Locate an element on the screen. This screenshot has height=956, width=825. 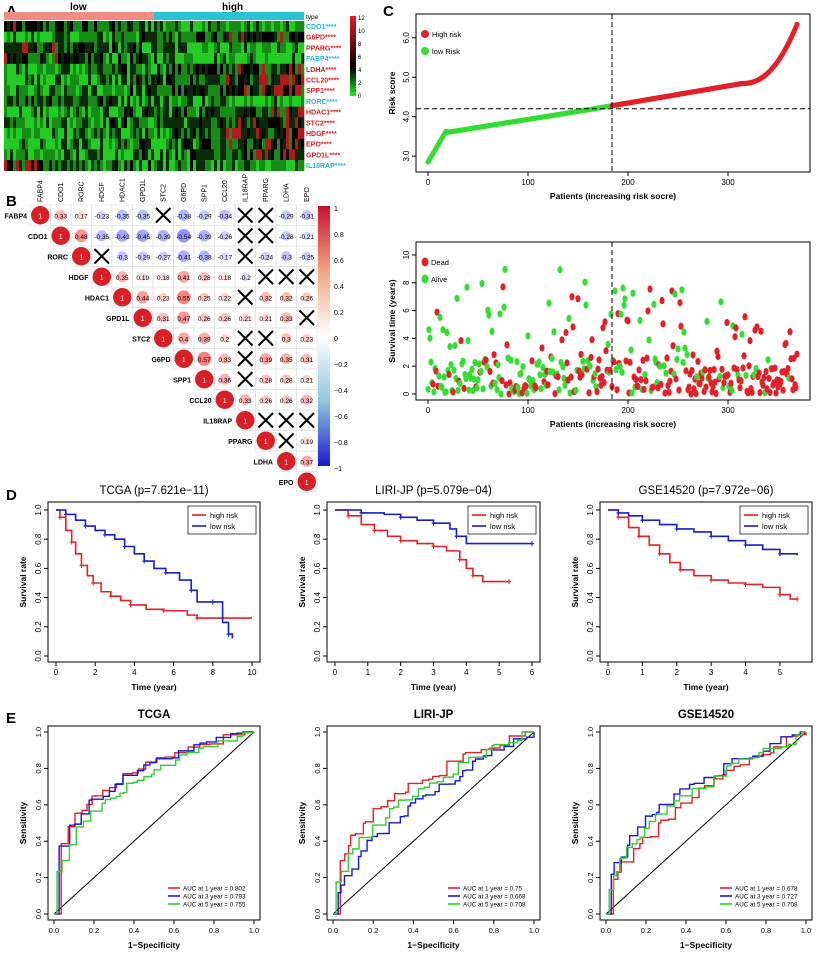
y-tick-label: 0.2 is located at coordinates (38, 627).